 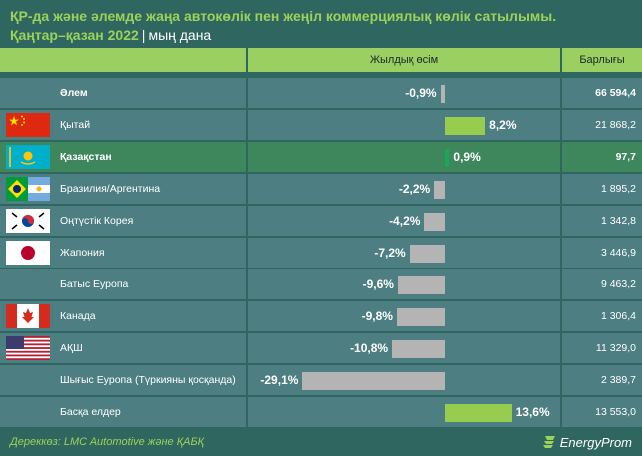 I want to click on table-row: Оңтүстік Корея -4,2% 1 342,8, so click(x=321, y=220).